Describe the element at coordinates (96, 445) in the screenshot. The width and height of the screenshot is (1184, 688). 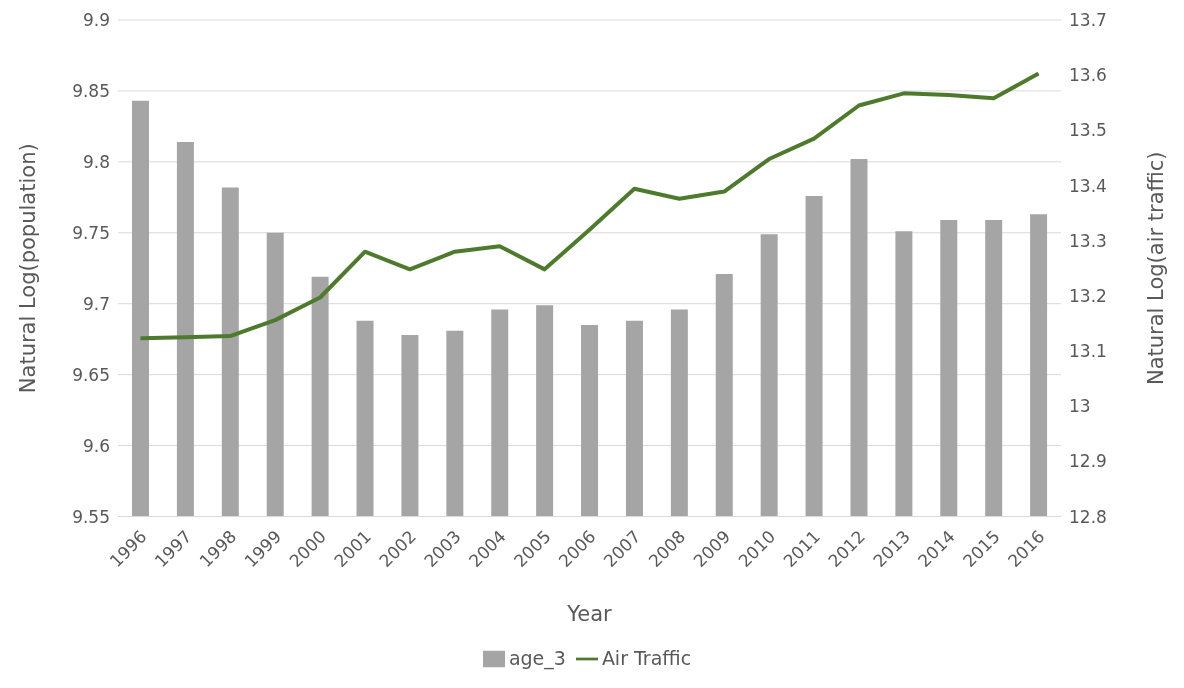
I see `y-tick-label: 9.6` at that location.